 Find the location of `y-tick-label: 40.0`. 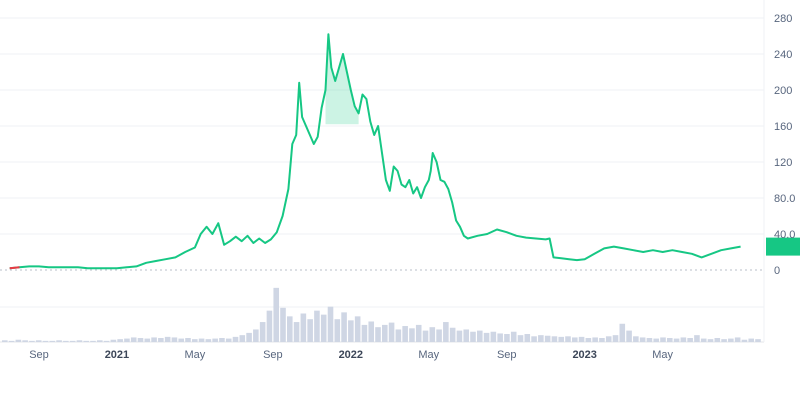

y-tick-label: 40.0 is located at coordinates (784, 235).